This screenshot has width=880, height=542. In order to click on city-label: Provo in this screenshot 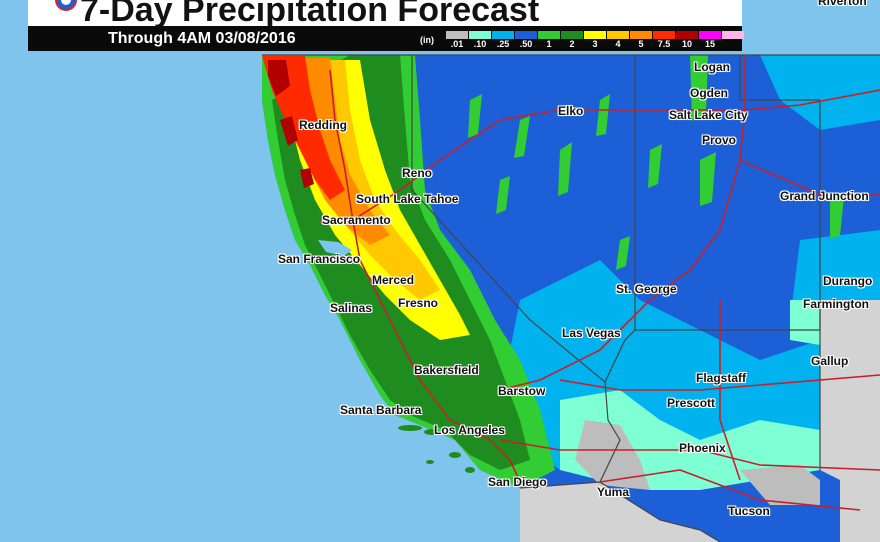, I will do `click(719, 140)`.